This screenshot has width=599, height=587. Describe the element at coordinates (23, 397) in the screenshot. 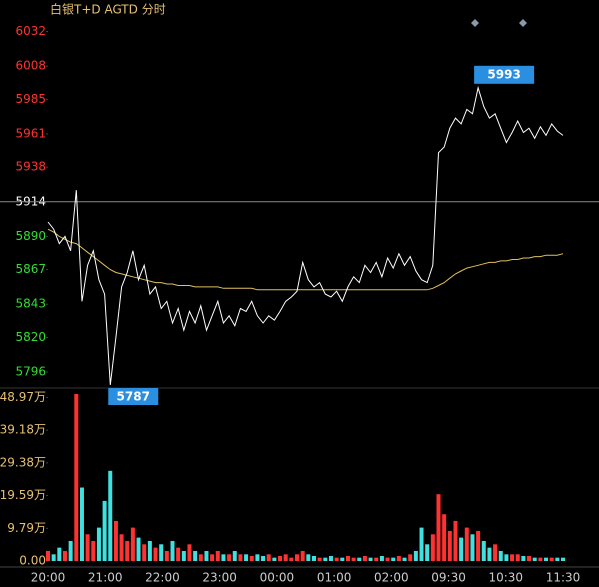

I see `volume-tick-label: 48.97万` at that location.